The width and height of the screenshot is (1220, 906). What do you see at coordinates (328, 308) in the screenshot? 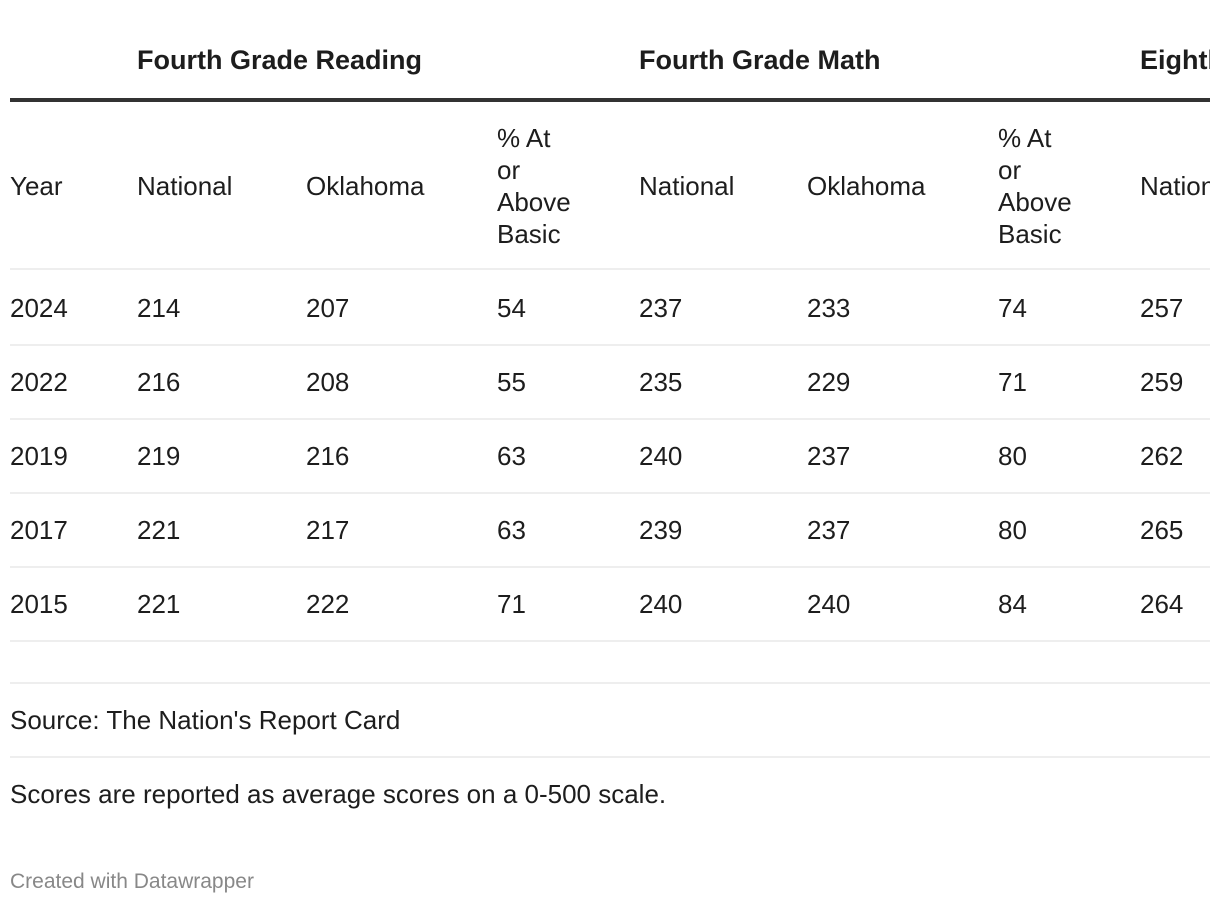
I see `table-cell: 207` at bounding box center [328, 308].